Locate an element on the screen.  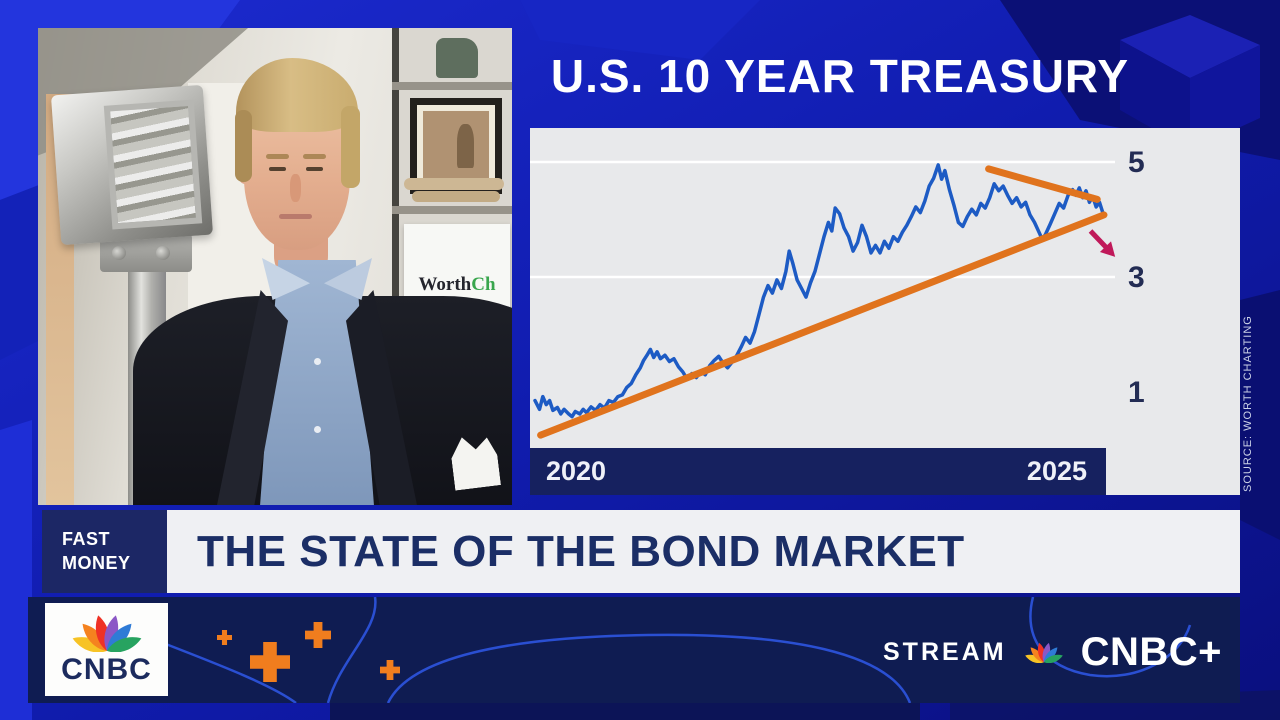
badge-line1: FAST is located at coordinates (86, 539).